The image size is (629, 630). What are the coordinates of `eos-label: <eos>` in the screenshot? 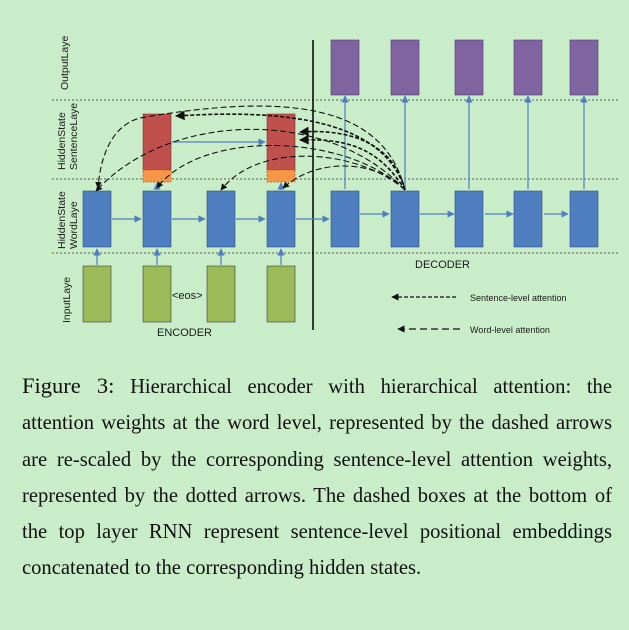 It's located at (187, 296).